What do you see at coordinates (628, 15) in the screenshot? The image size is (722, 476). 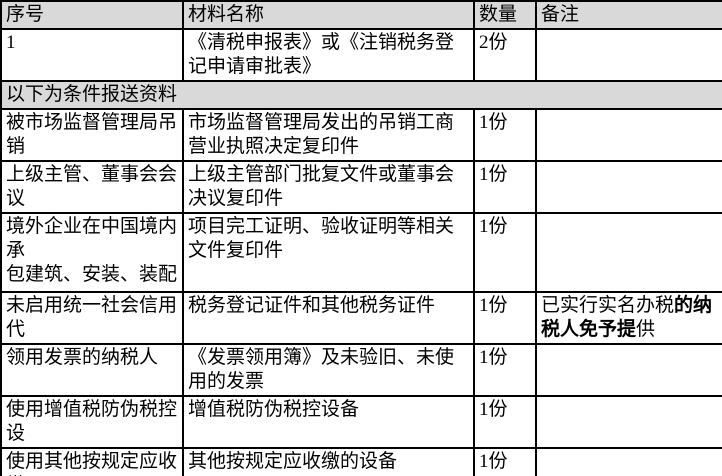 I see `header-remark: 备注` at bounding box center [628, 15].